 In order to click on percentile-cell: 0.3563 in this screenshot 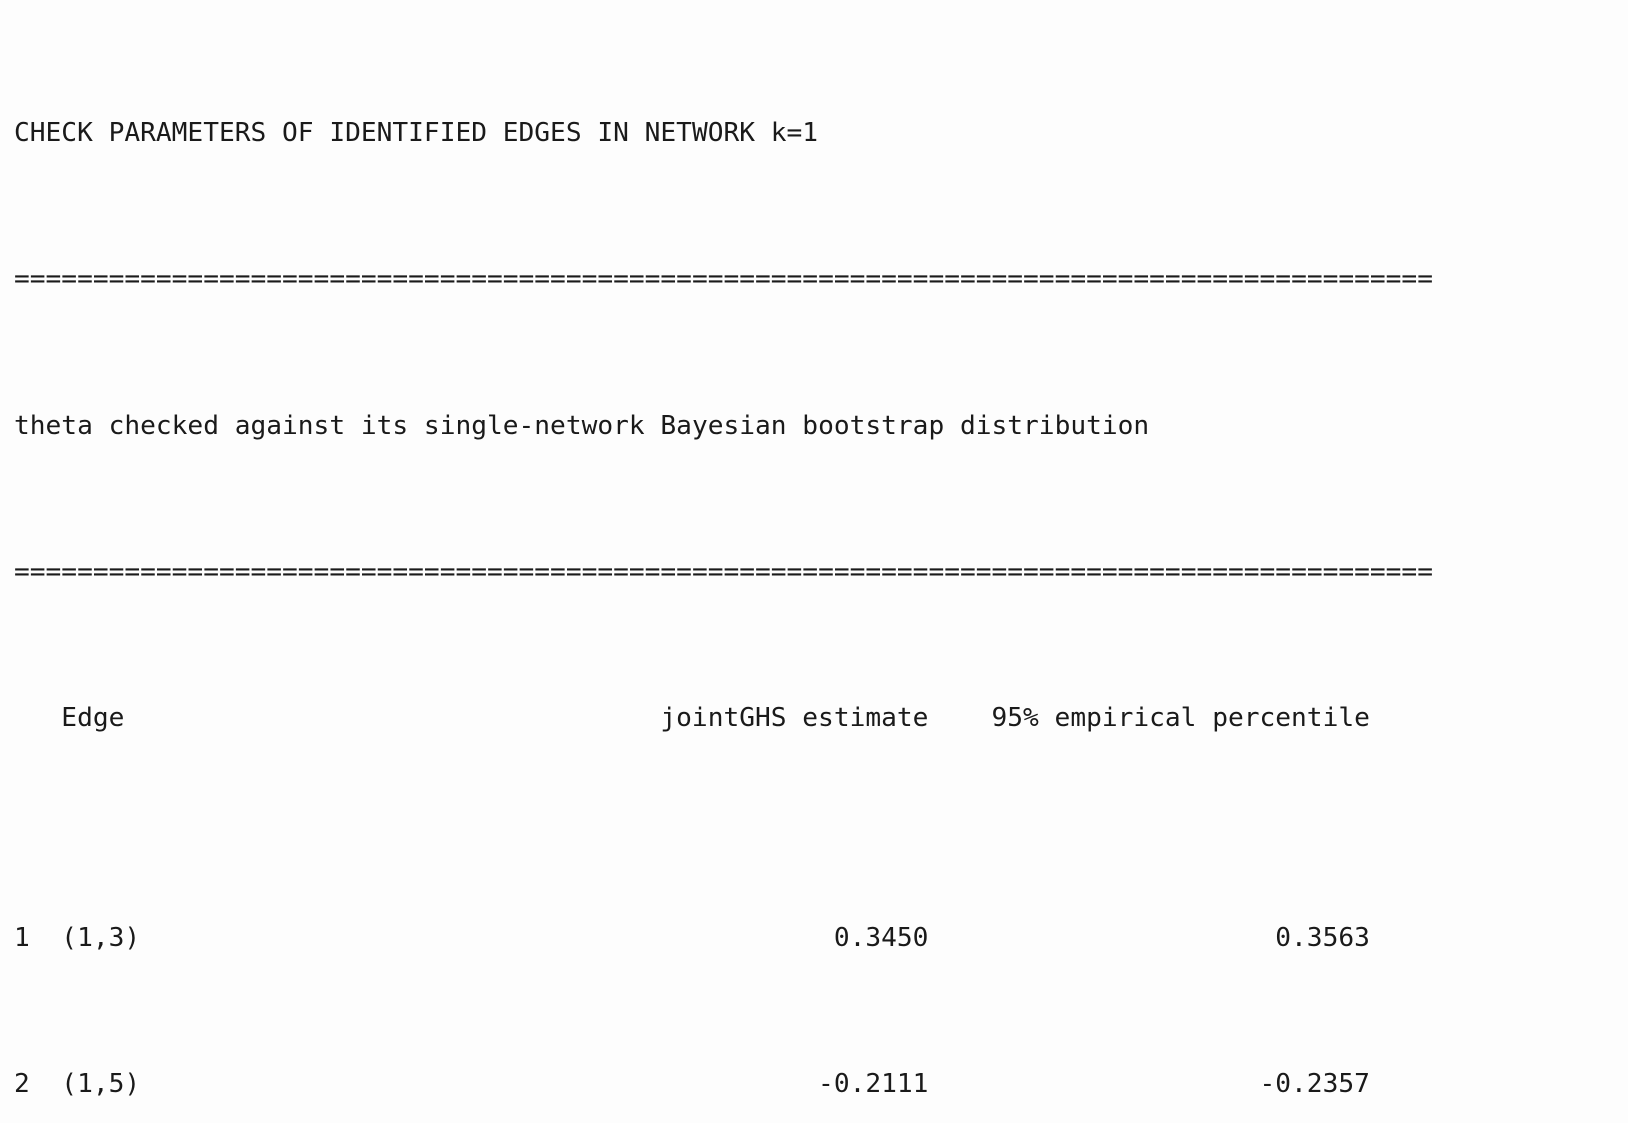, I will do `click(1322, 937)`.